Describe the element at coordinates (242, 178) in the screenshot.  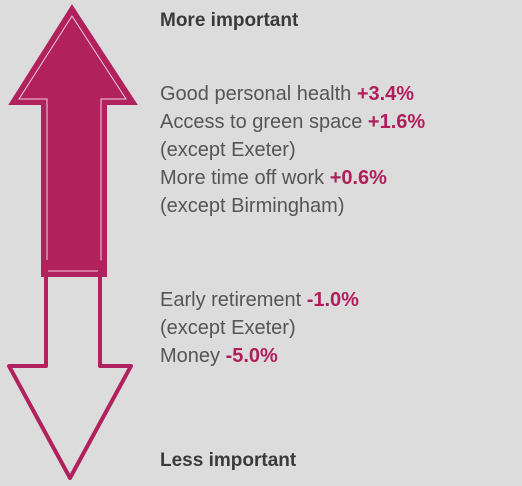
I see `item-label: More time off work` at that location.